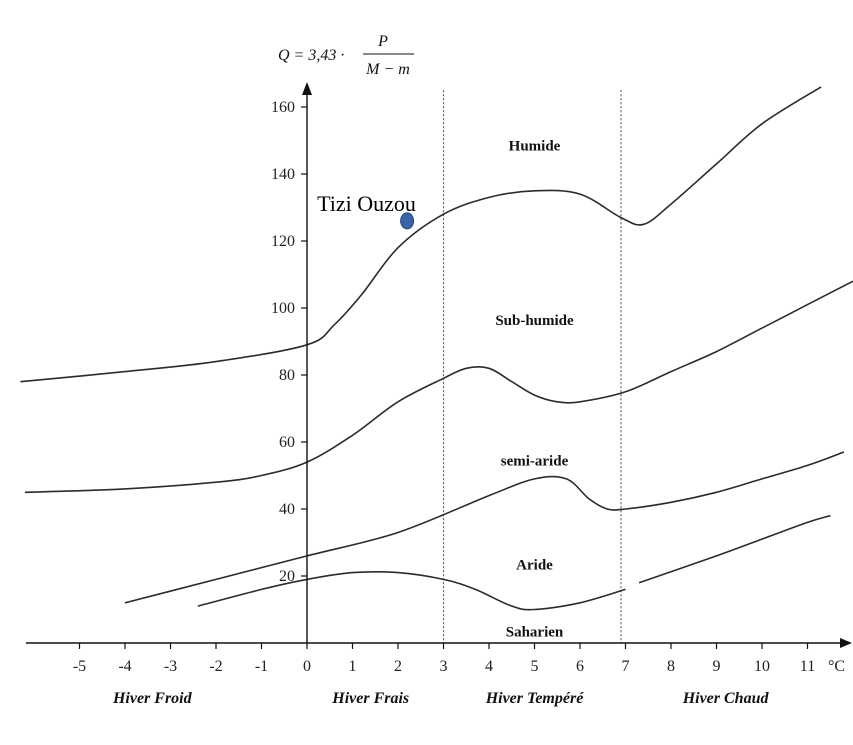  What do you see at coordinates (534, 321) in the screenshot?
I see `zone-label-sub-humide: Sub-humide` at bounding box center [534, 321].